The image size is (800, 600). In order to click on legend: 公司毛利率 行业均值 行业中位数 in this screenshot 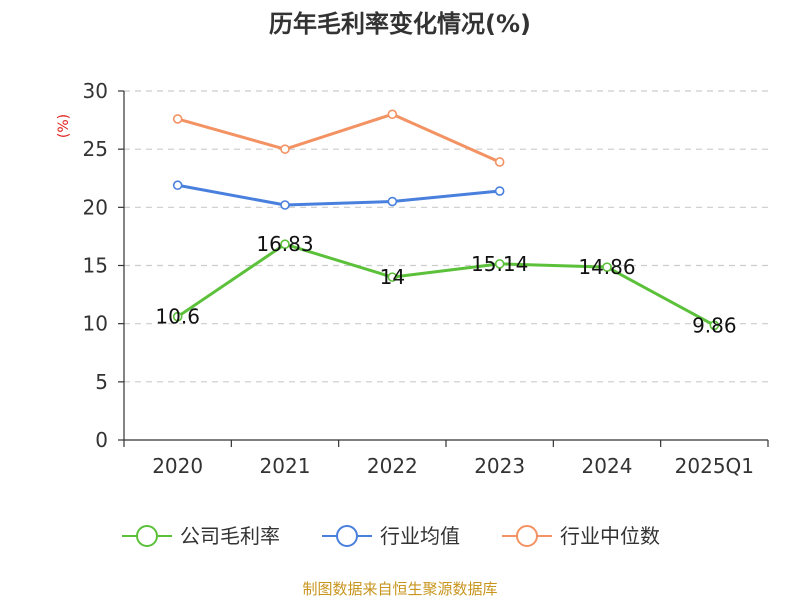, I will do `click(391, 536)`.